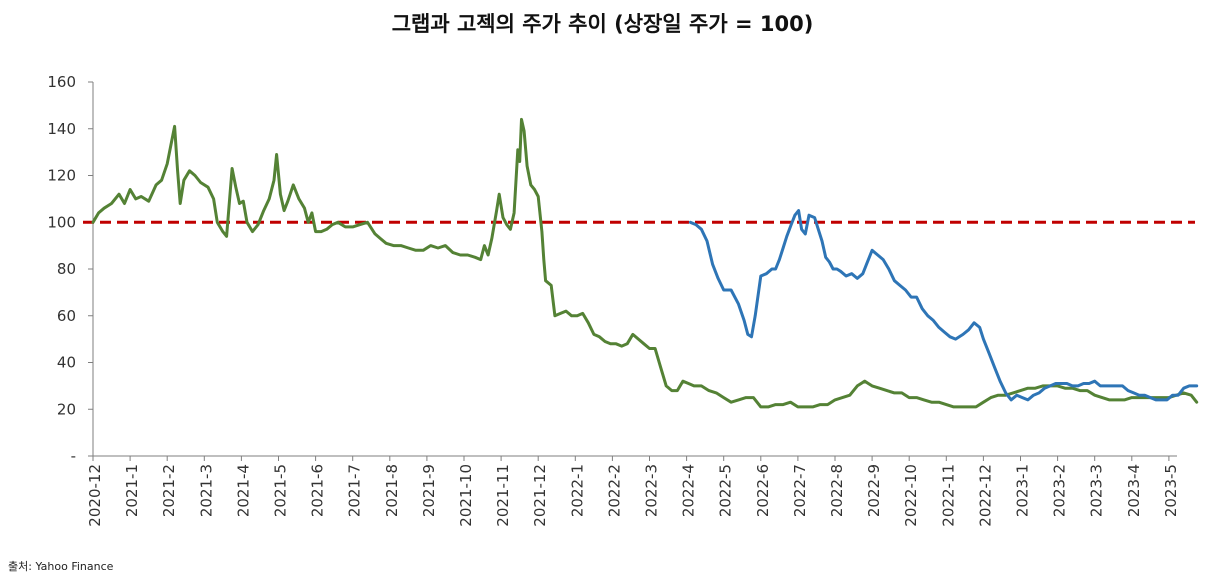 The image size is (1205, 580). I want to click on x-tick-label: 2022-3, so click(652, 490).